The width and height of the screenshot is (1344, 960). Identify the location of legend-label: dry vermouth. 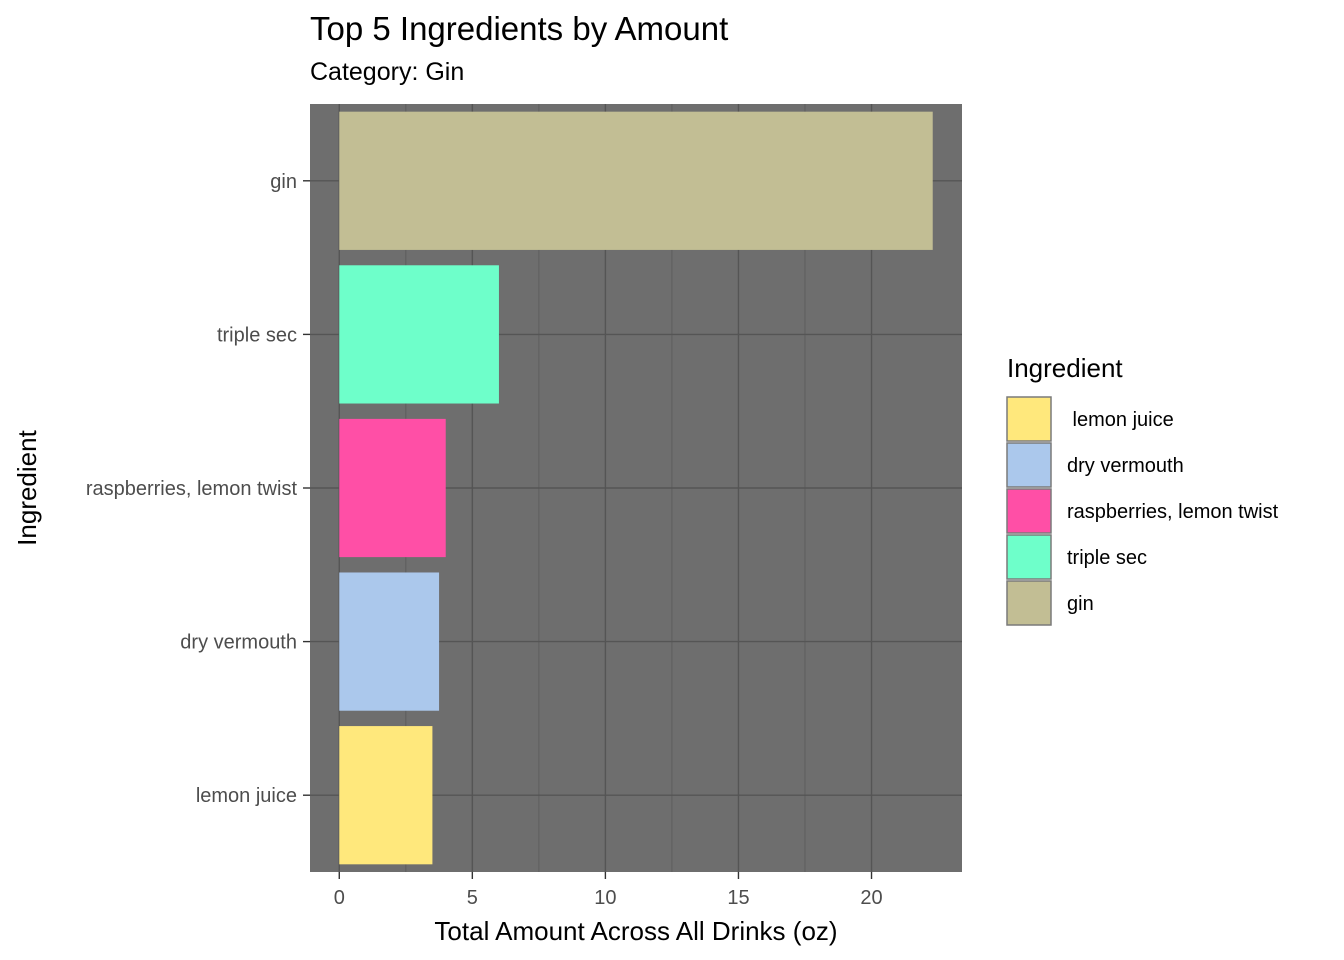
(1125, 466).